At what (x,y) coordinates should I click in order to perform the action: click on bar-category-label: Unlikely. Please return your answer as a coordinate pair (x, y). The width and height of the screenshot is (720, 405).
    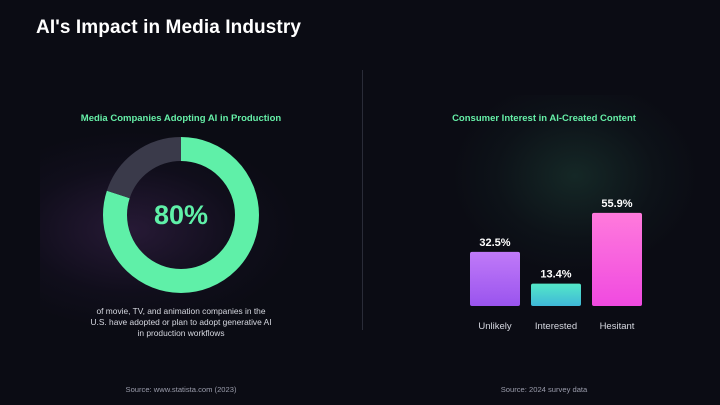
    Looking at the image, I should click on (495, 326).